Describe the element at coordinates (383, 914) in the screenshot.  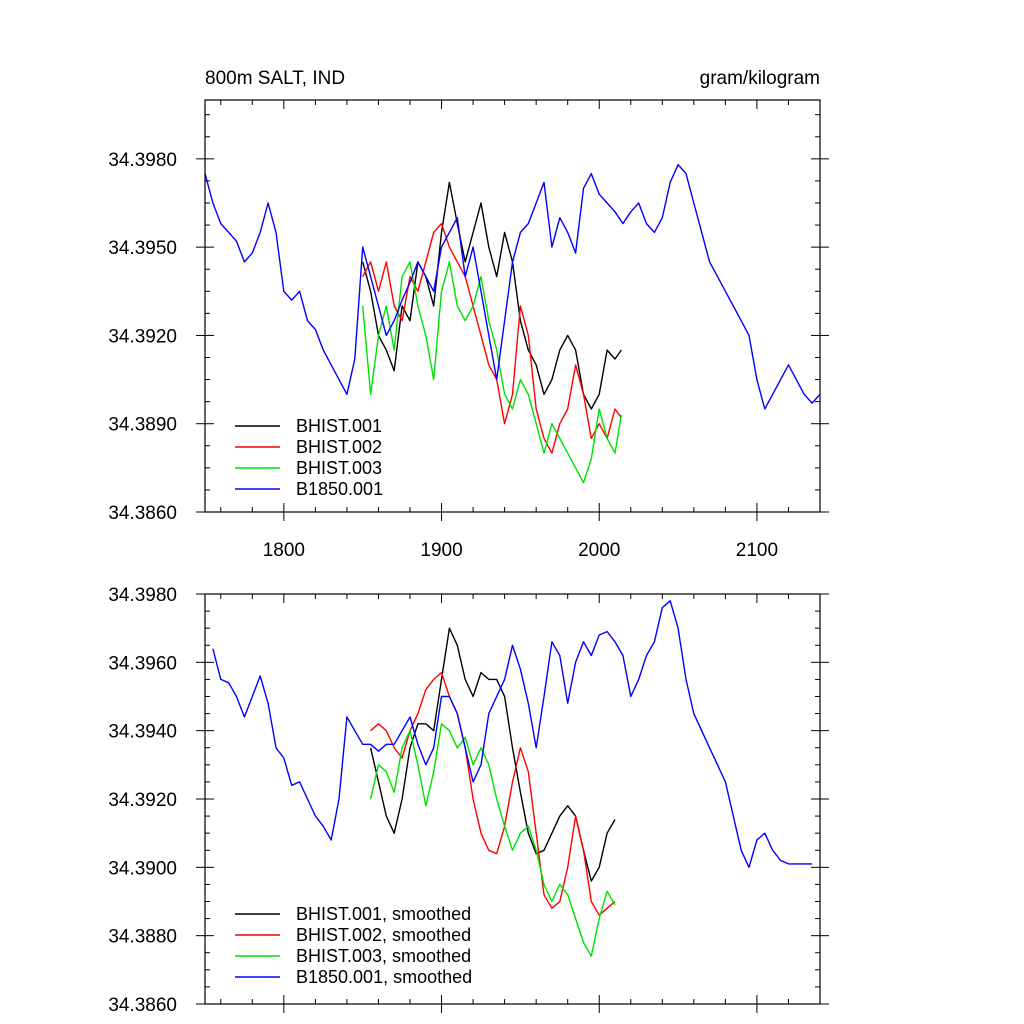
I see `bottom-legend-label: BHIST.001, smoothed` at that location.